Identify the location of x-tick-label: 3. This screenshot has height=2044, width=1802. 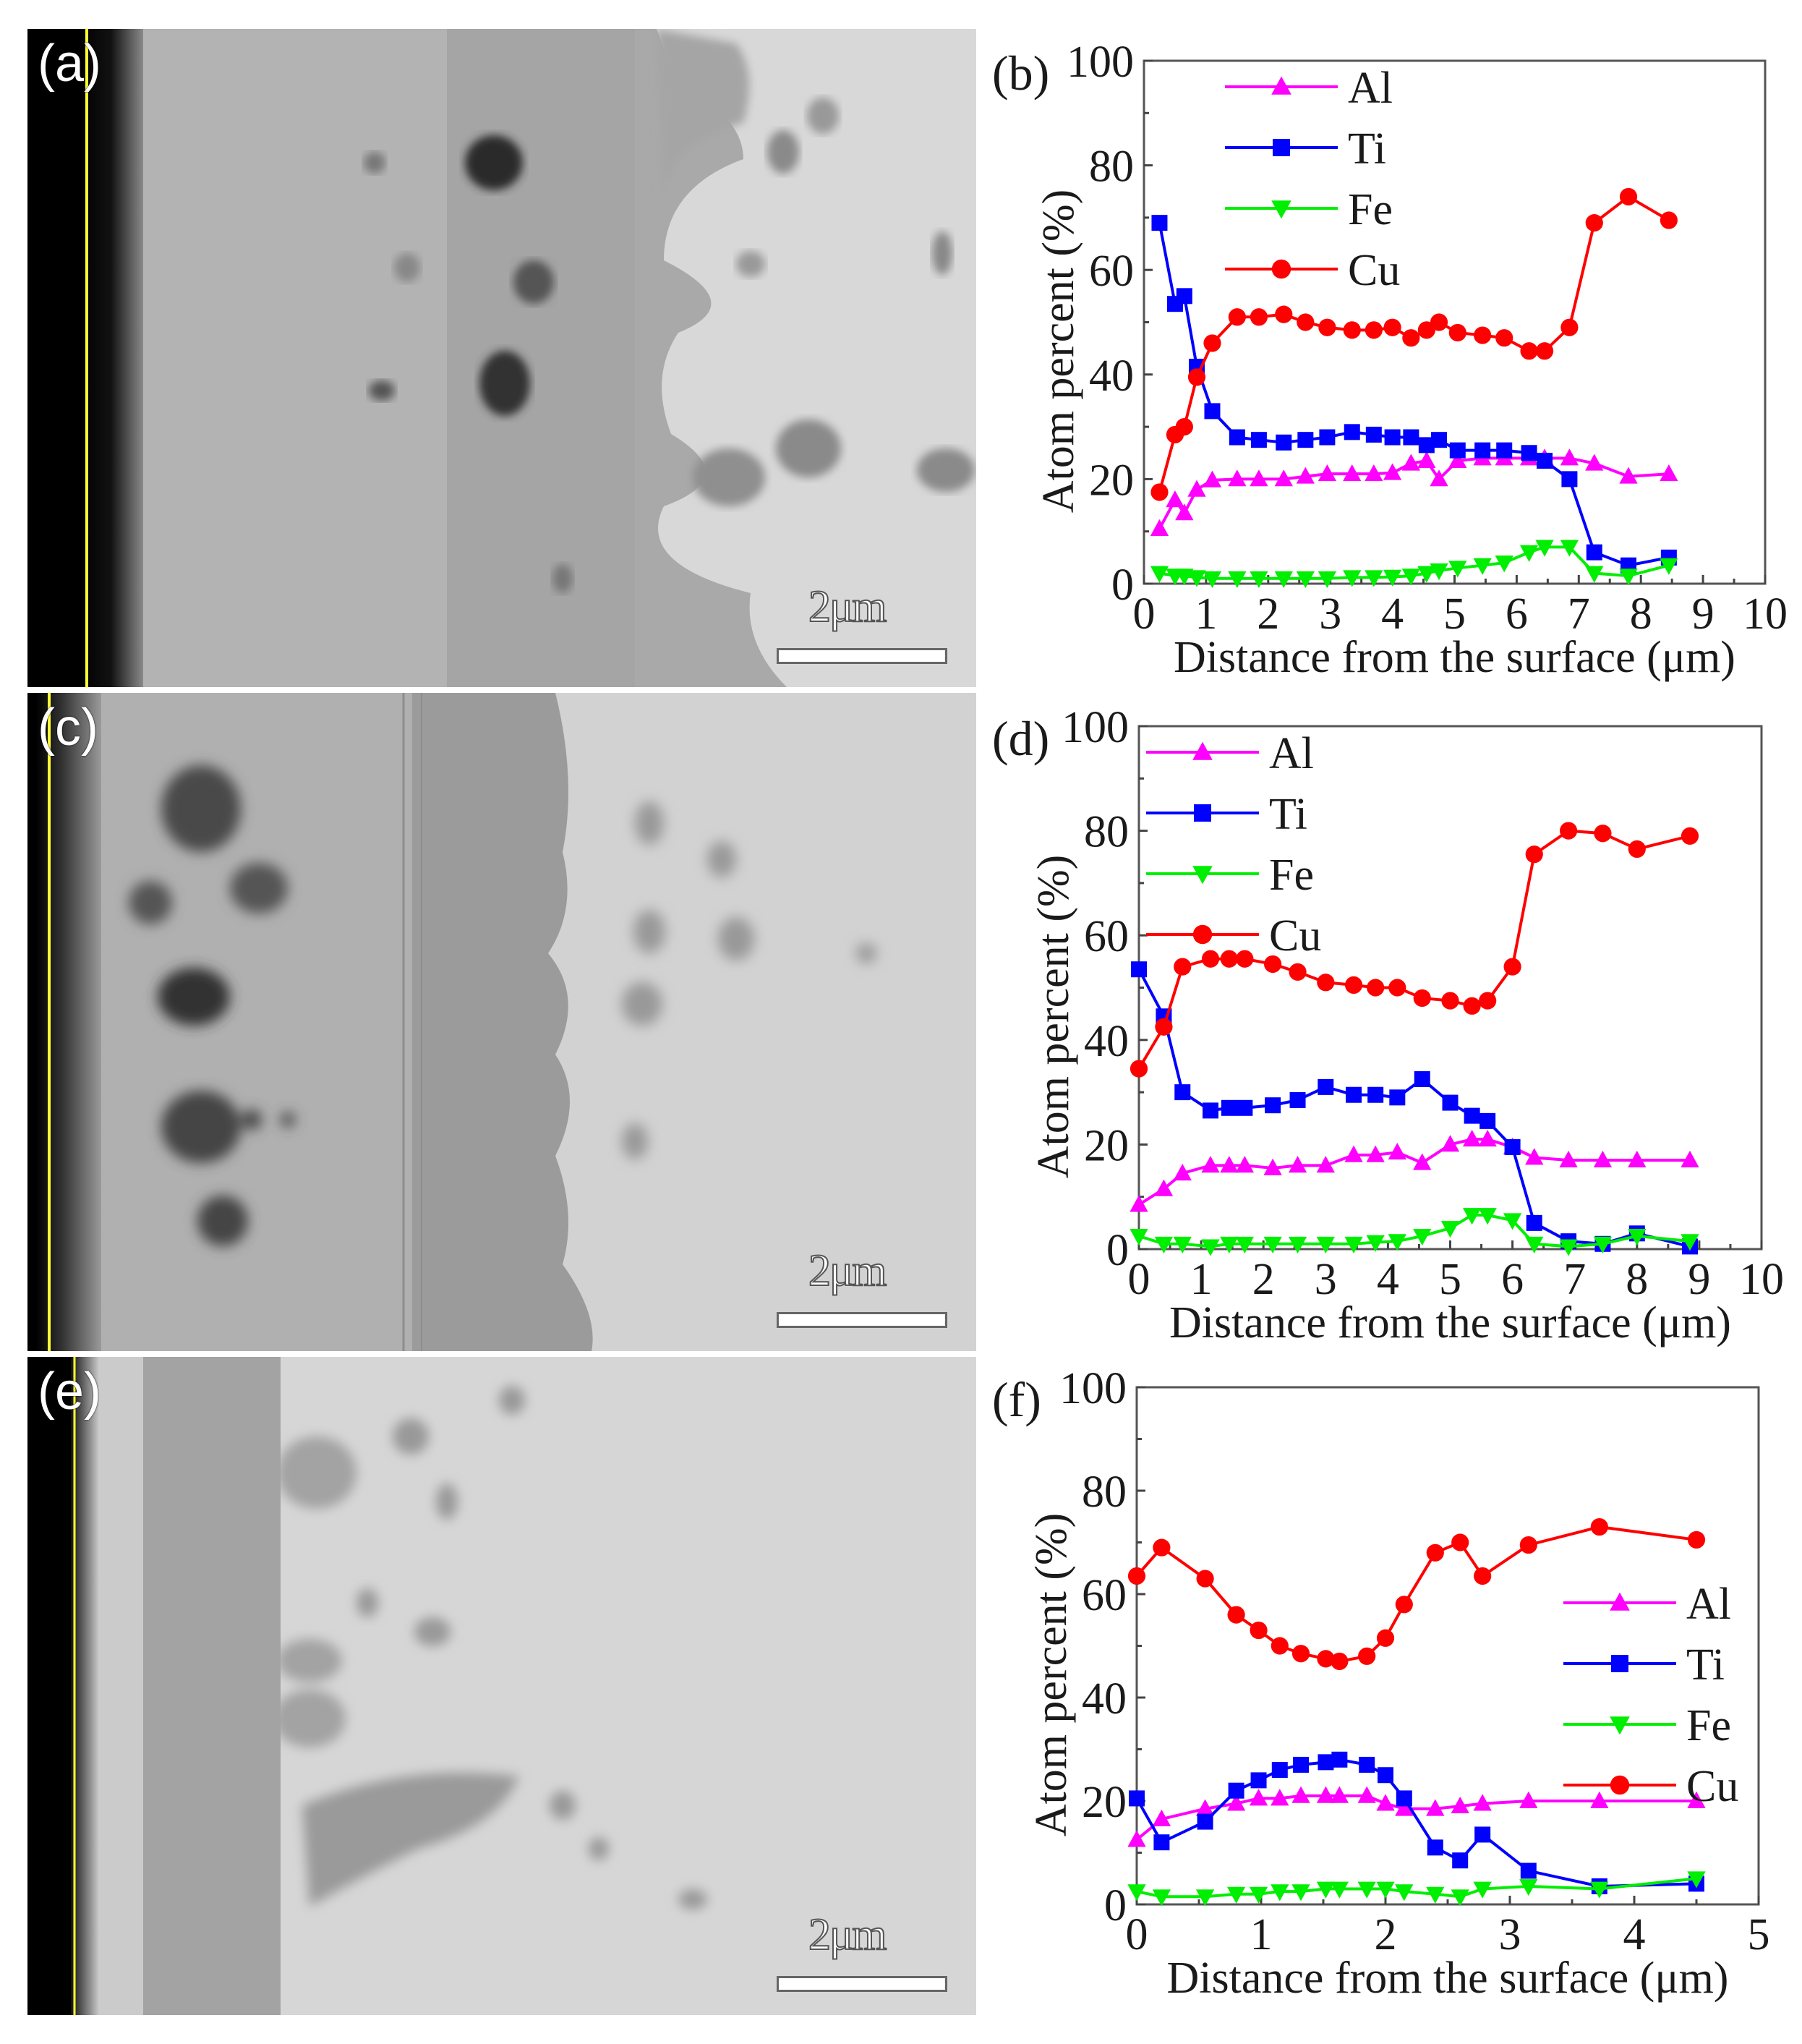
(1510, 1934).